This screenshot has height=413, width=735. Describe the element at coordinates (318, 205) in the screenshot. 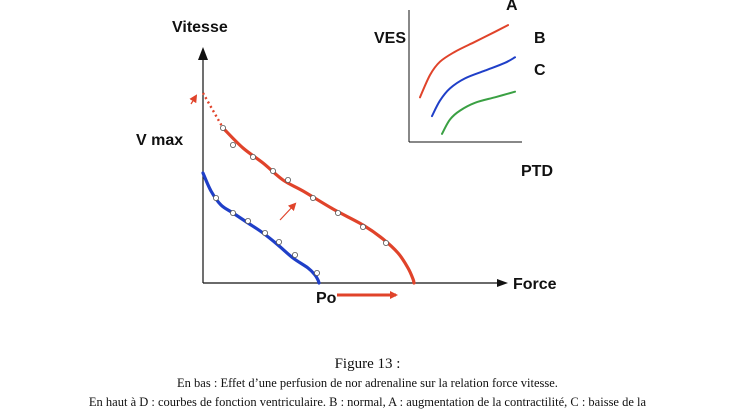

I see `series-red-line` at that location.